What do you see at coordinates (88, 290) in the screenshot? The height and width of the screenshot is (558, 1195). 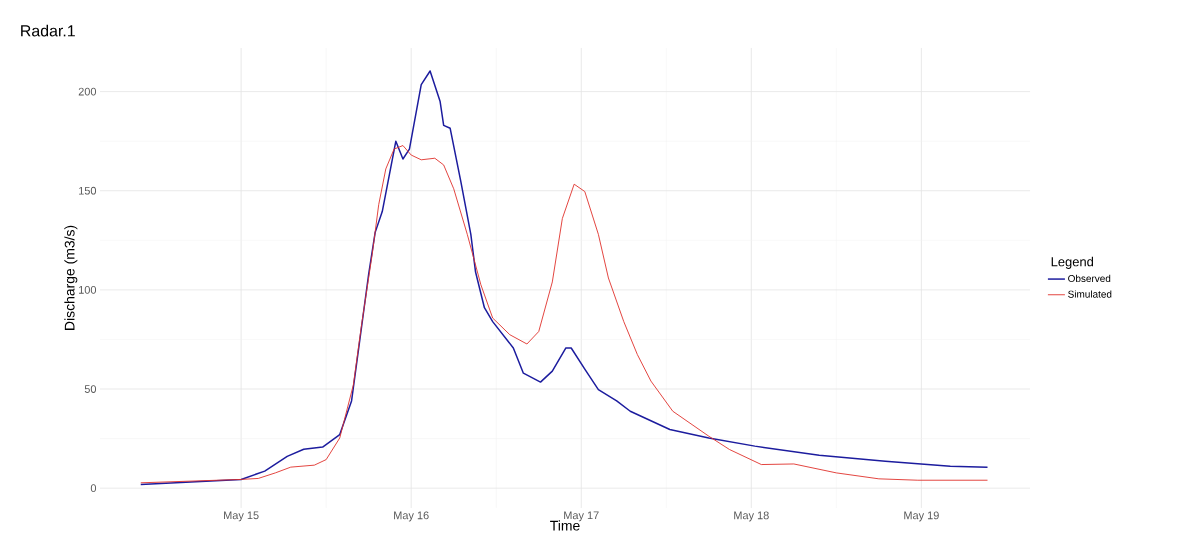 I see `y-tick-label: 100` at bounding box center [88, 290].